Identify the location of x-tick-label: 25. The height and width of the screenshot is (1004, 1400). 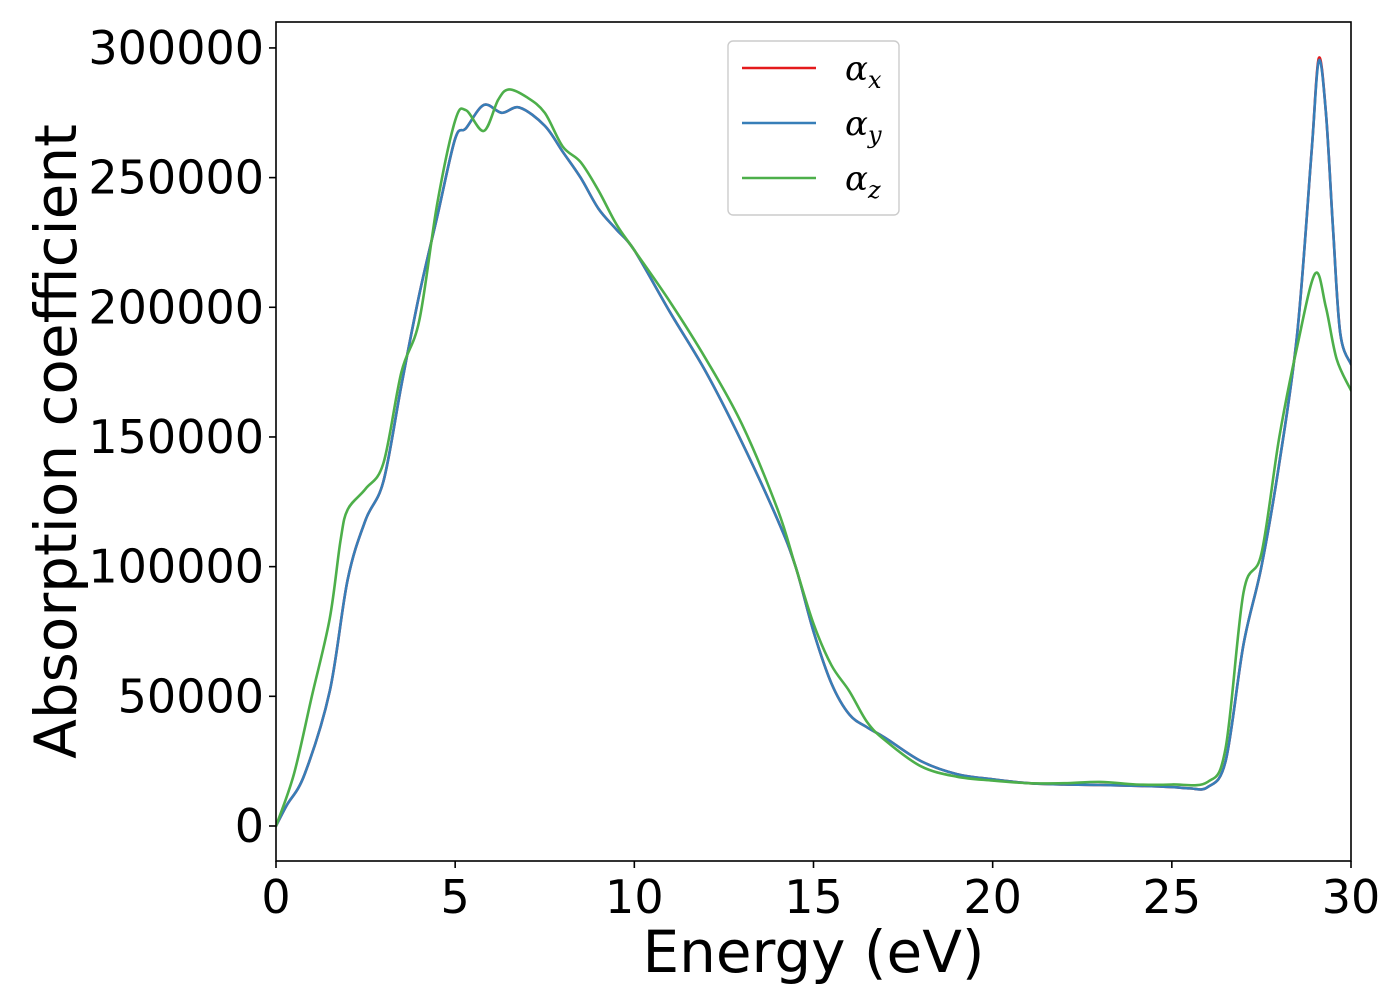
(1172, 897).